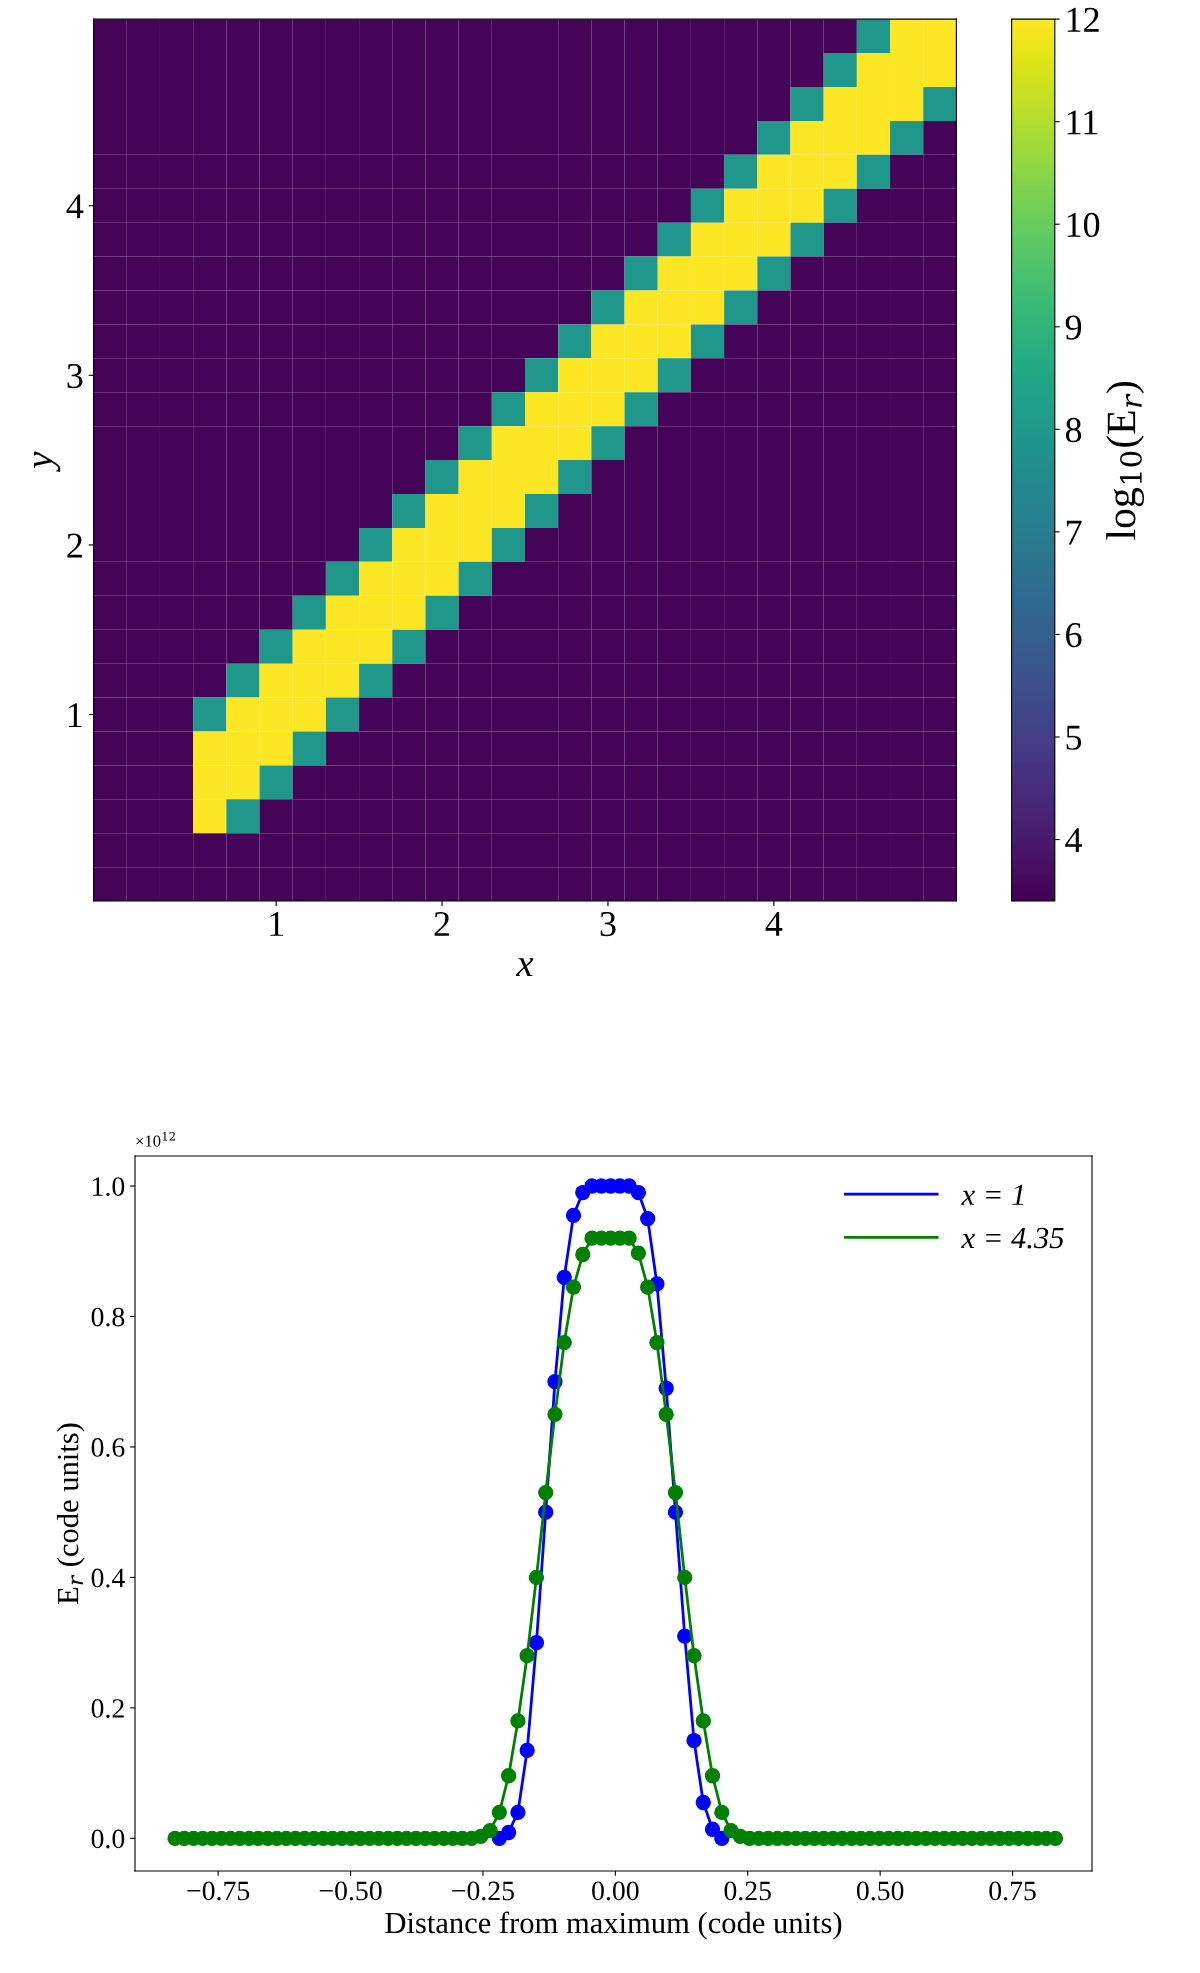  I want to click on y-tick-label: 0.6, so click(108, 1447).